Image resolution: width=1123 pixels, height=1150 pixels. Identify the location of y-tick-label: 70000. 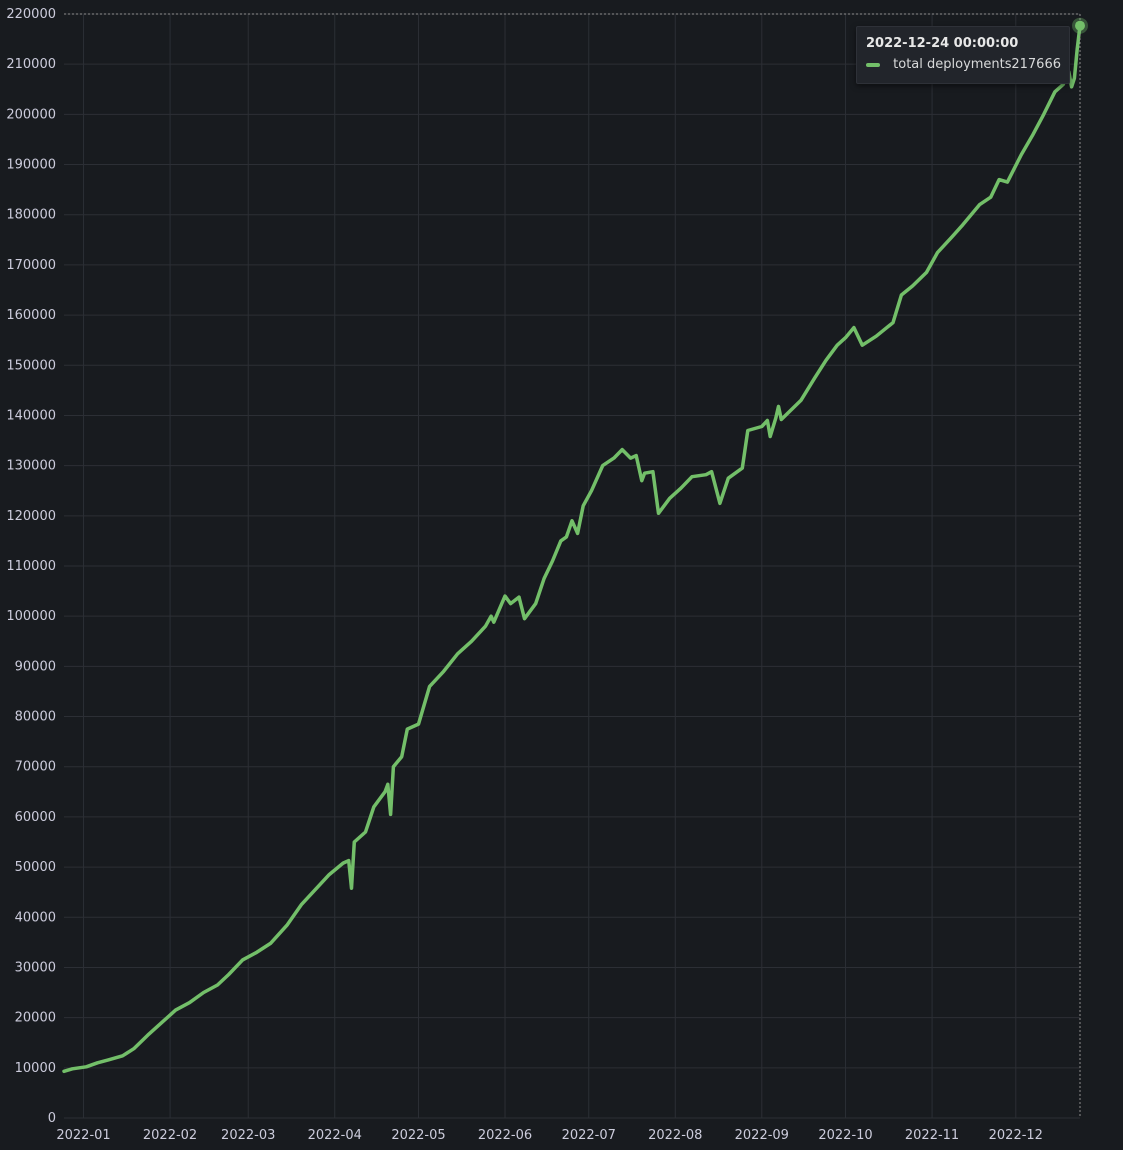
(35, 767).